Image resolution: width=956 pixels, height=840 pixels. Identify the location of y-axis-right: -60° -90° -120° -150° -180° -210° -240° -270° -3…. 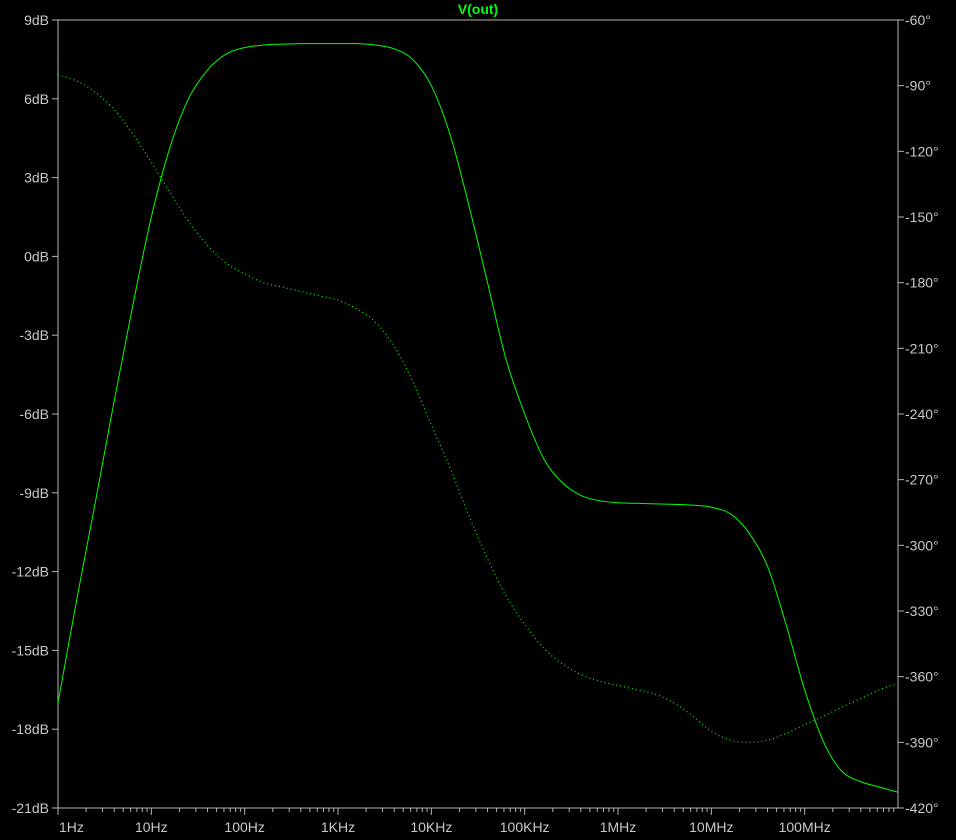
(918, 414).